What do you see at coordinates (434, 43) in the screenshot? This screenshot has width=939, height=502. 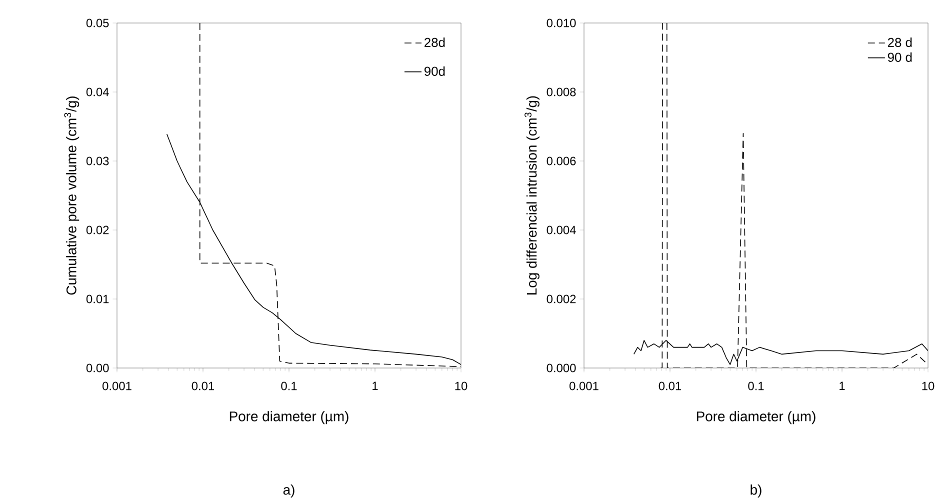 I see `legend-label: 28d` at bounding box center [434, 43].